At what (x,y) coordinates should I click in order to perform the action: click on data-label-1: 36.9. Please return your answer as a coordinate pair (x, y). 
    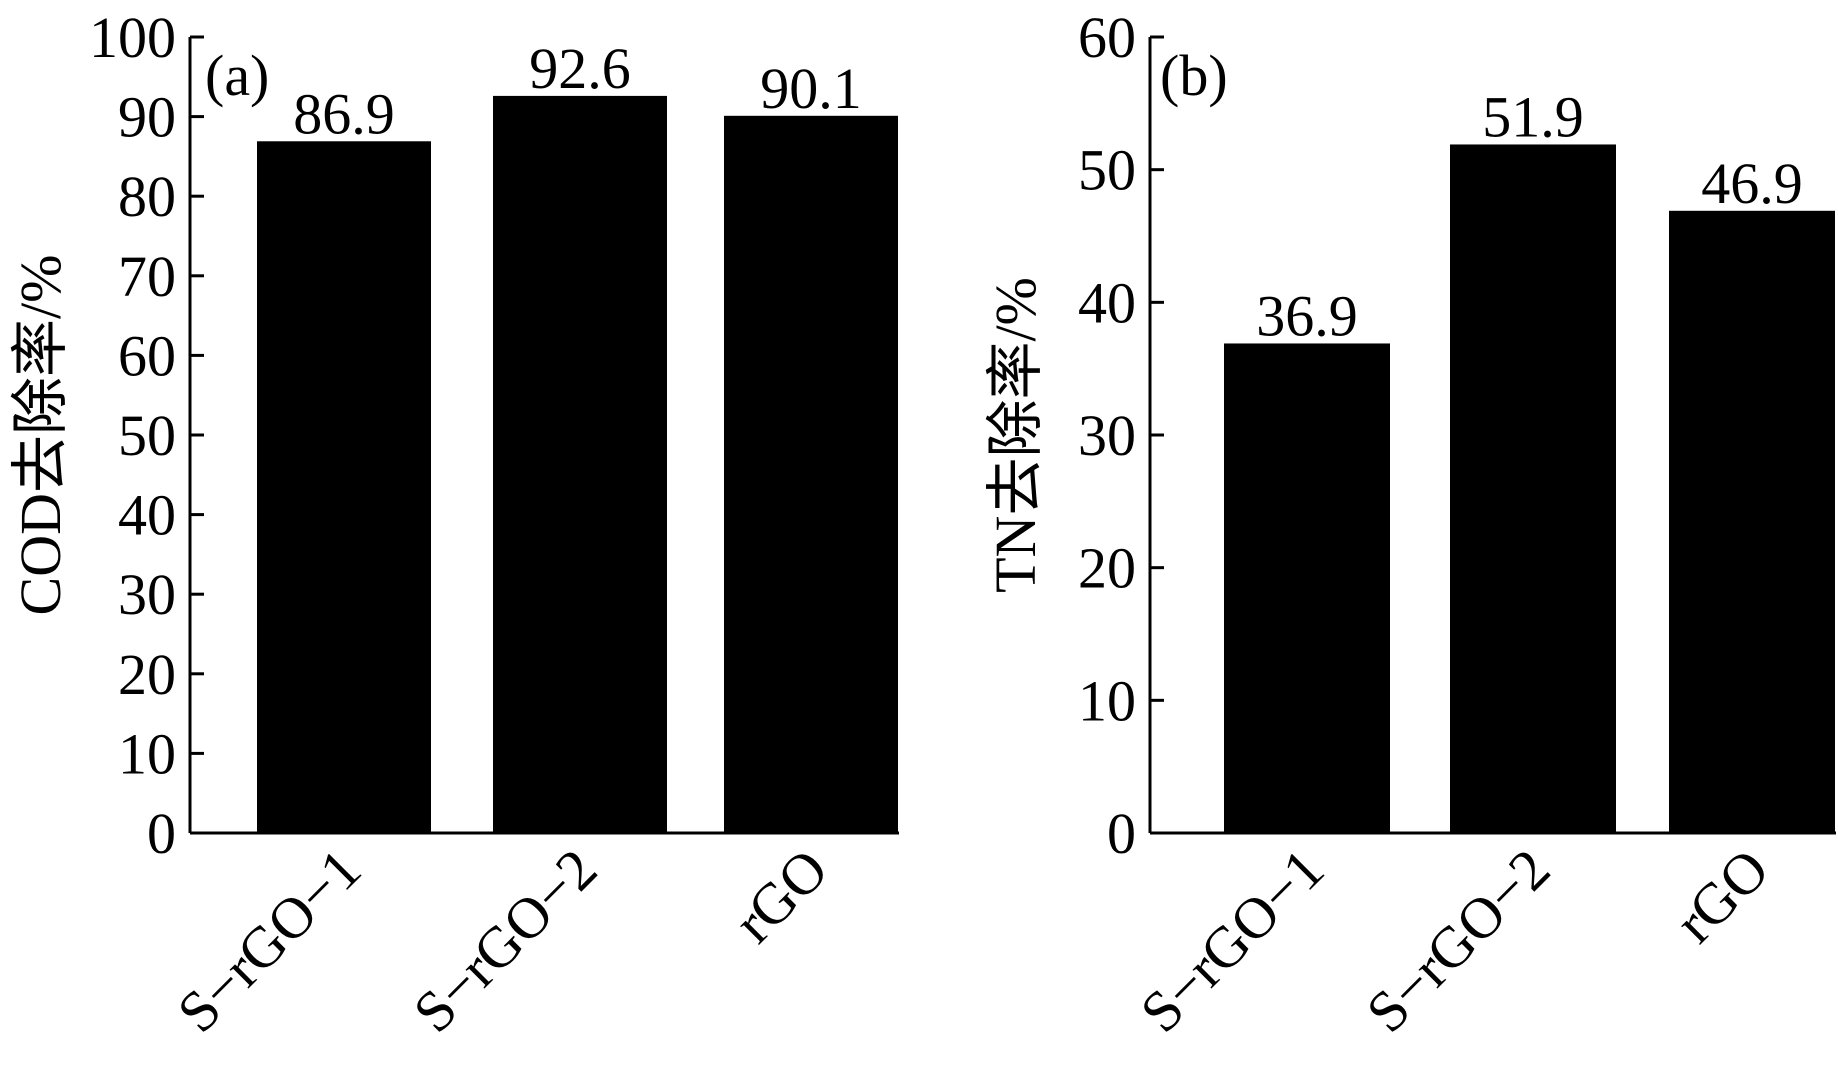
    Looking at the image, I should click on (1307, 315).